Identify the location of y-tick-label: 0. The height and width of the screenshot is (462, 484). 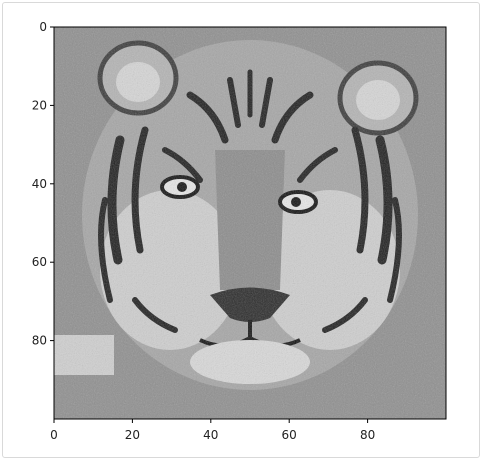
(43, 27).